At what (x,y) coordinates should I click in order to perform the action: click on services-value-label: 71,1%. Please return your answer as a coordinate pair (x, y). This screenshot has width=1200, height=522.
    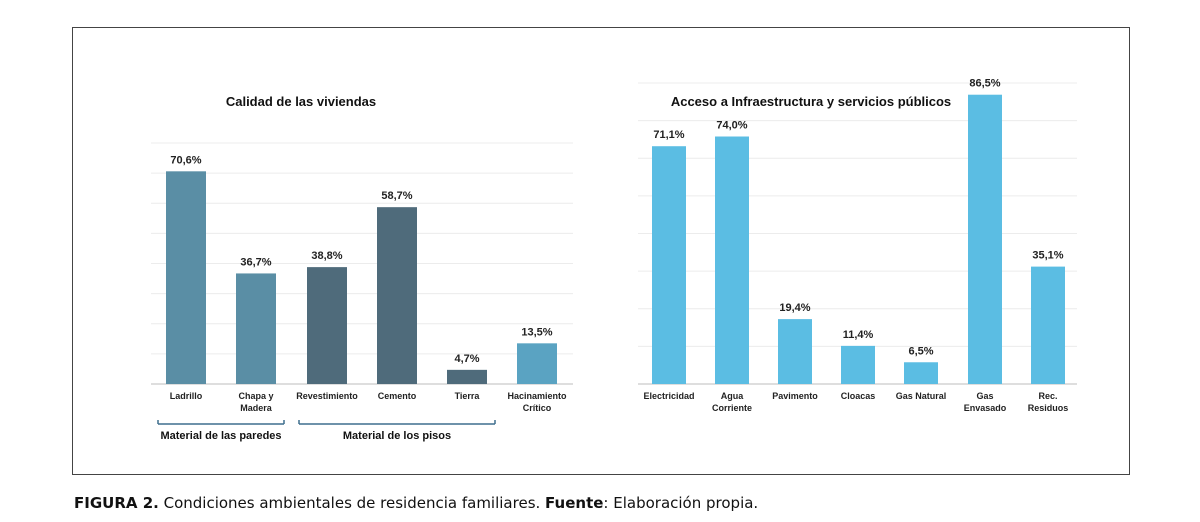
    Looking at the image, I should click on (668, 135).